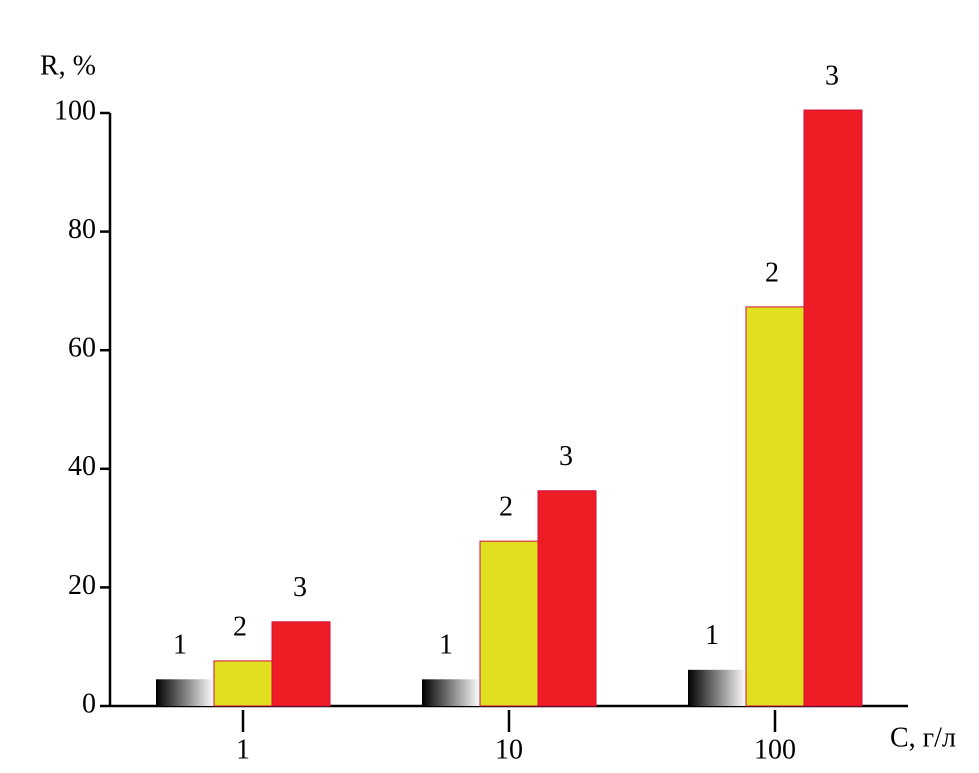  What do you see at coordinates (243, 749) in the screenshot?
I see `x-tick-label: 1` at bounding box center [243, 749].